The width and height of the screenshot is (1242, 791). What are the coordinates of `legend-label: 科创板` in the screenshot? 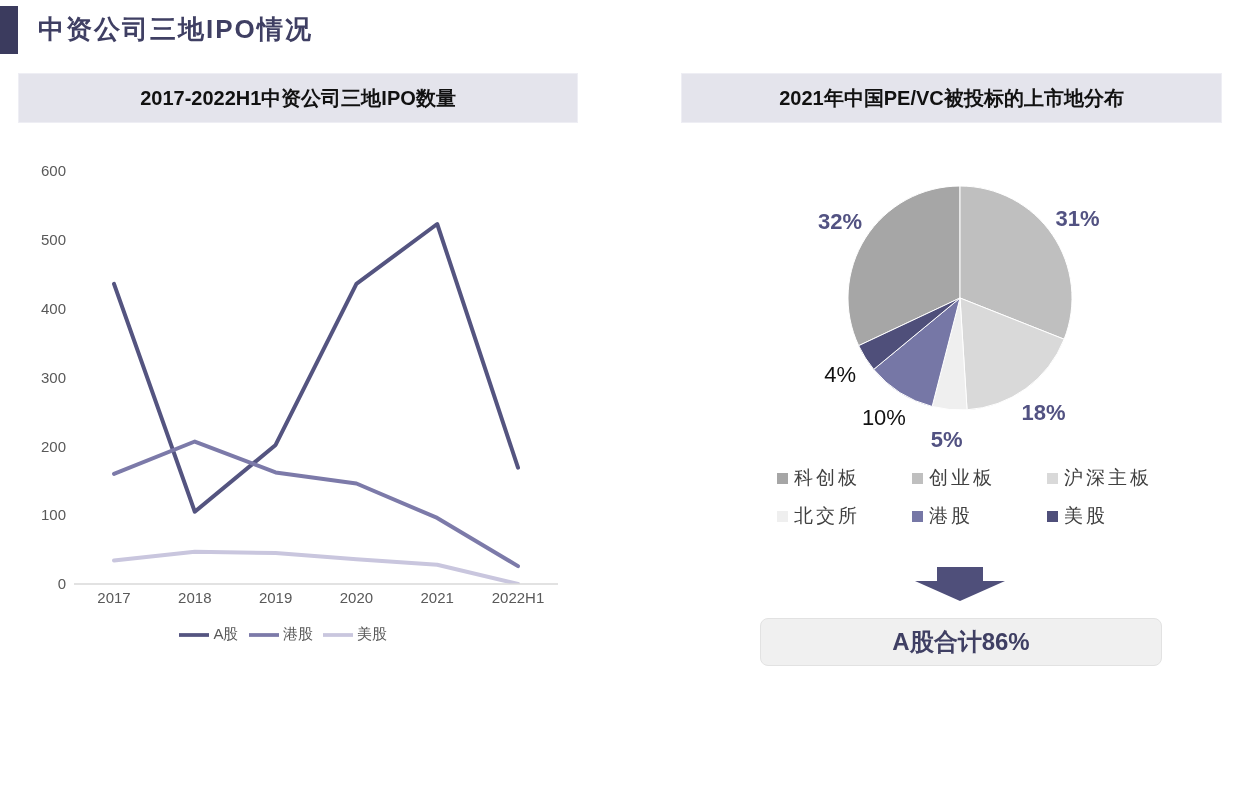 It's located at (827, 478).